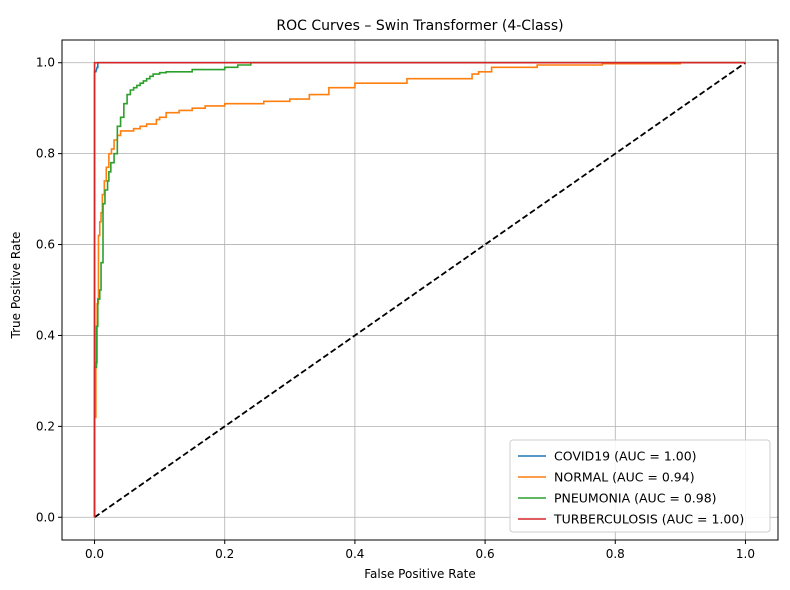  I want to click on x-tick-label: 0.2, so click(224, 554).